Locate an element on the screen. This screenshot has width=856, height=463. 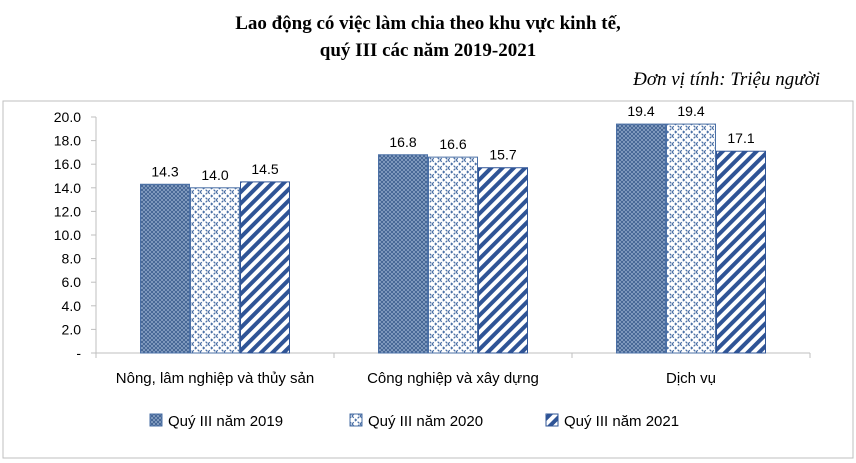
y-tick-label: - is located at coordinates (78, 353).